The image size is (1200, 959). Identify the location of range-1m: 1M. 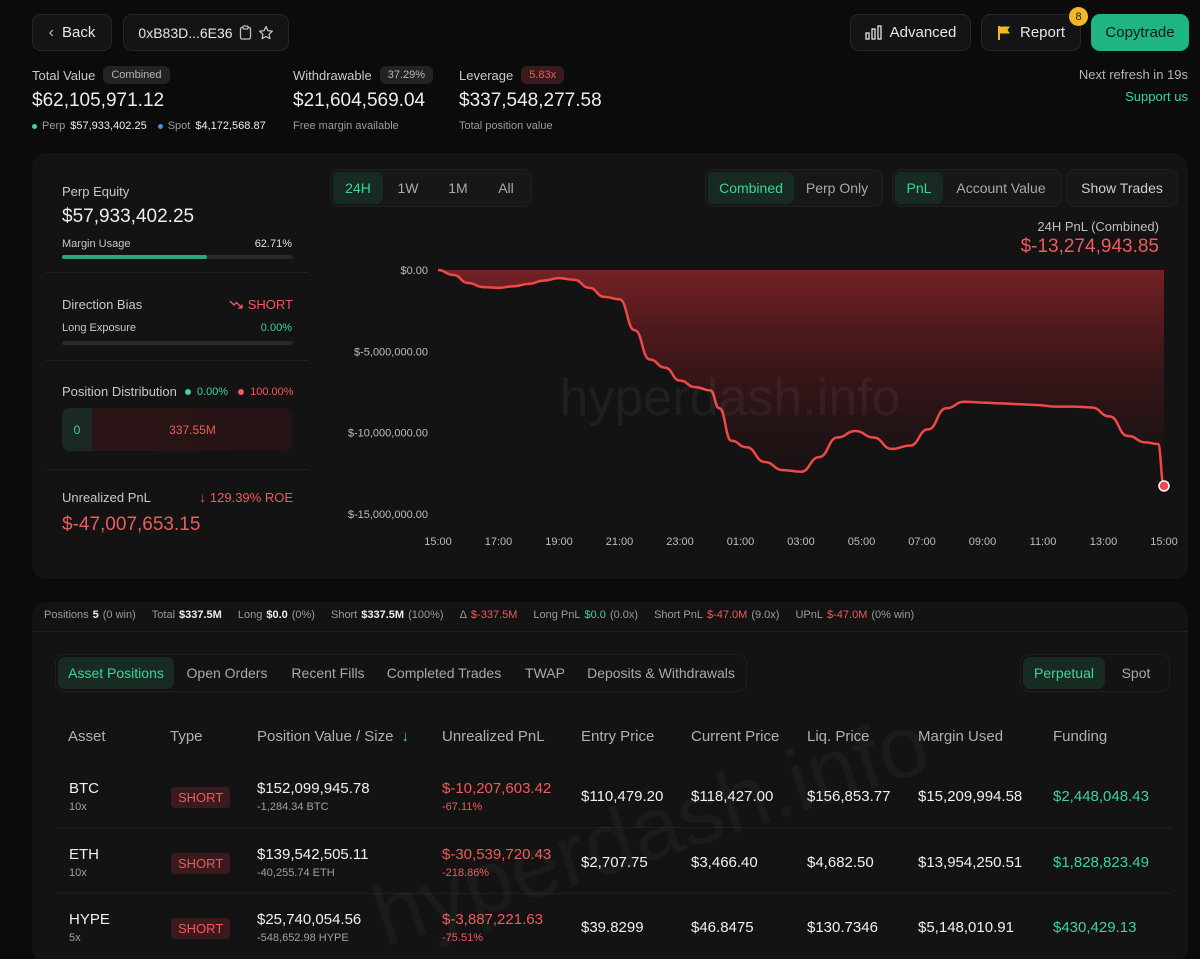
(458, 188).